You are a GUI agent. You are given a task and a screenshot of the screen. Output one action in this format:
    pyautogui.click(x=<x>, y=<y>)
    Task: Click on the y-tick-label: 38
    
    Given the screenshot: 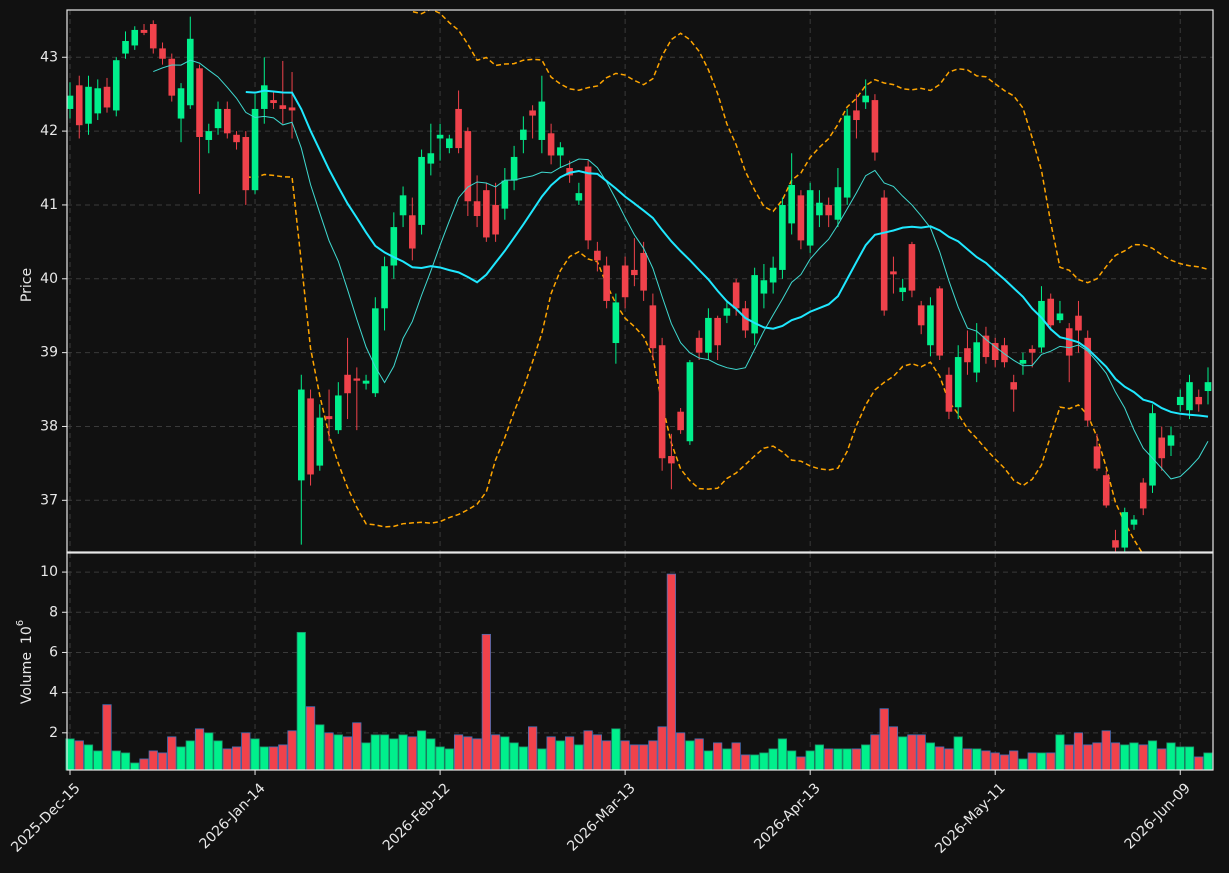 What is the action you would take?
    pyautogui.click(x=49, y=426)
    